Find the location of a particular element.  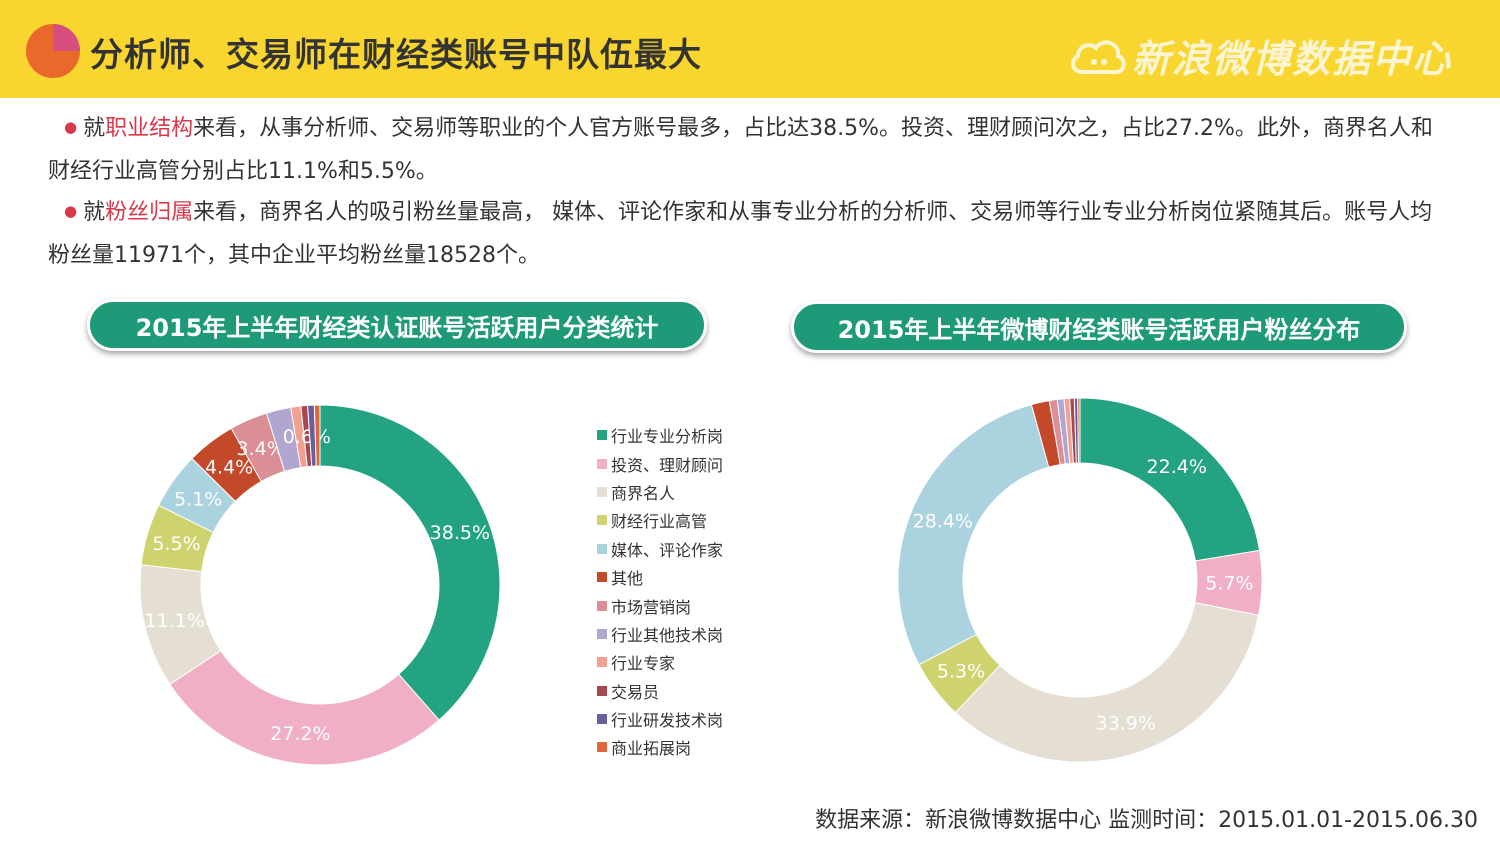

slice-label: 0.6% is located at coordinates (307, 437).